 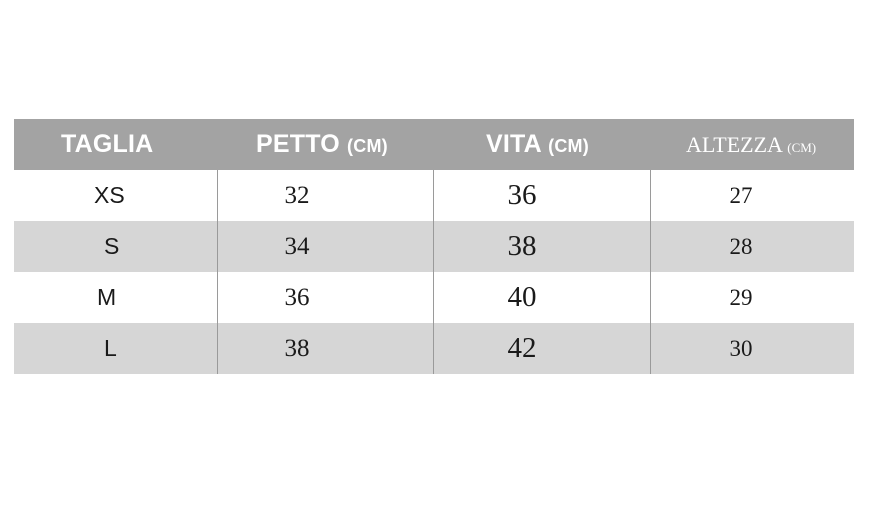 What do you see at coordinates (324, 246) in the screenshot?
I see `cell-petto: 34` at bounding box center [324, 246].